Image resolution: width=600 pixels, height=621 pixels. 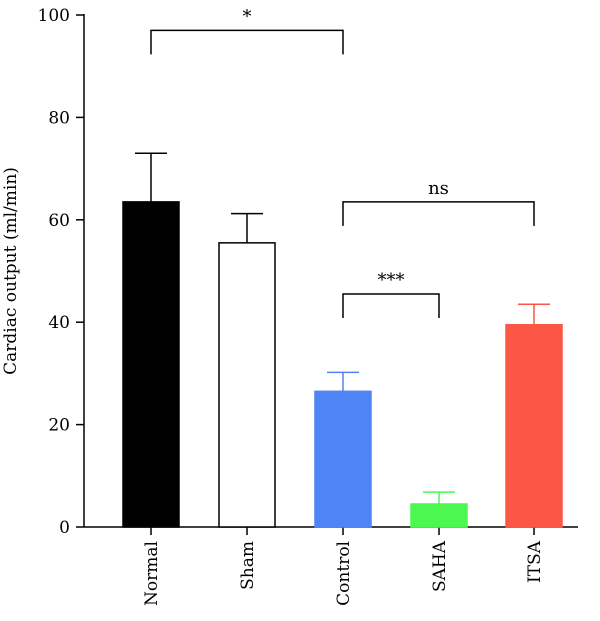 I want to click on bar-sham, so click(x=247, y=385).